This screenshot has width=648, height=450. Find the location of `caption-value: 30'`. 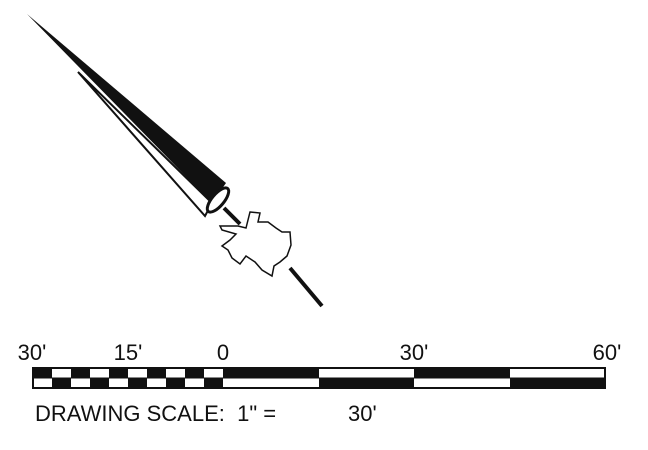

caption-value: 30' is located at coordinates (362, 413).